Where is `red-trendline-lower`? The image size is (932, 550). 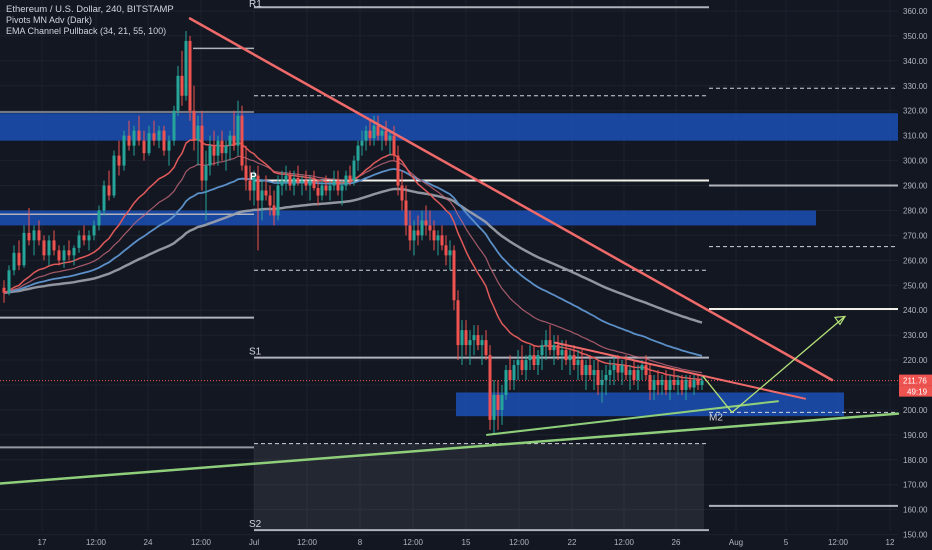
red-trendline-lower is located at coordinates (680, 370).